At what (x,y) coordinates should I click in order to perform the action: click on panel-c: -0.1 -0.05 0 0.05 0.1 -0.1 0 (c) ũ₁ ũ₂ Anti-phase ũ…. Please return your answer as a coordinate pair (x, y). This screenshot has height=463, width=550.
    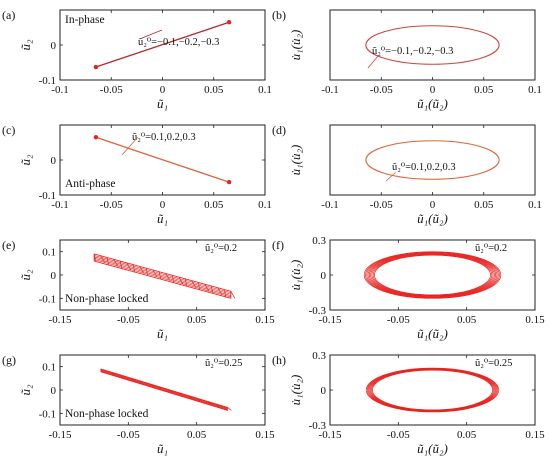
    Looking at the image, I should click on (137, 174).